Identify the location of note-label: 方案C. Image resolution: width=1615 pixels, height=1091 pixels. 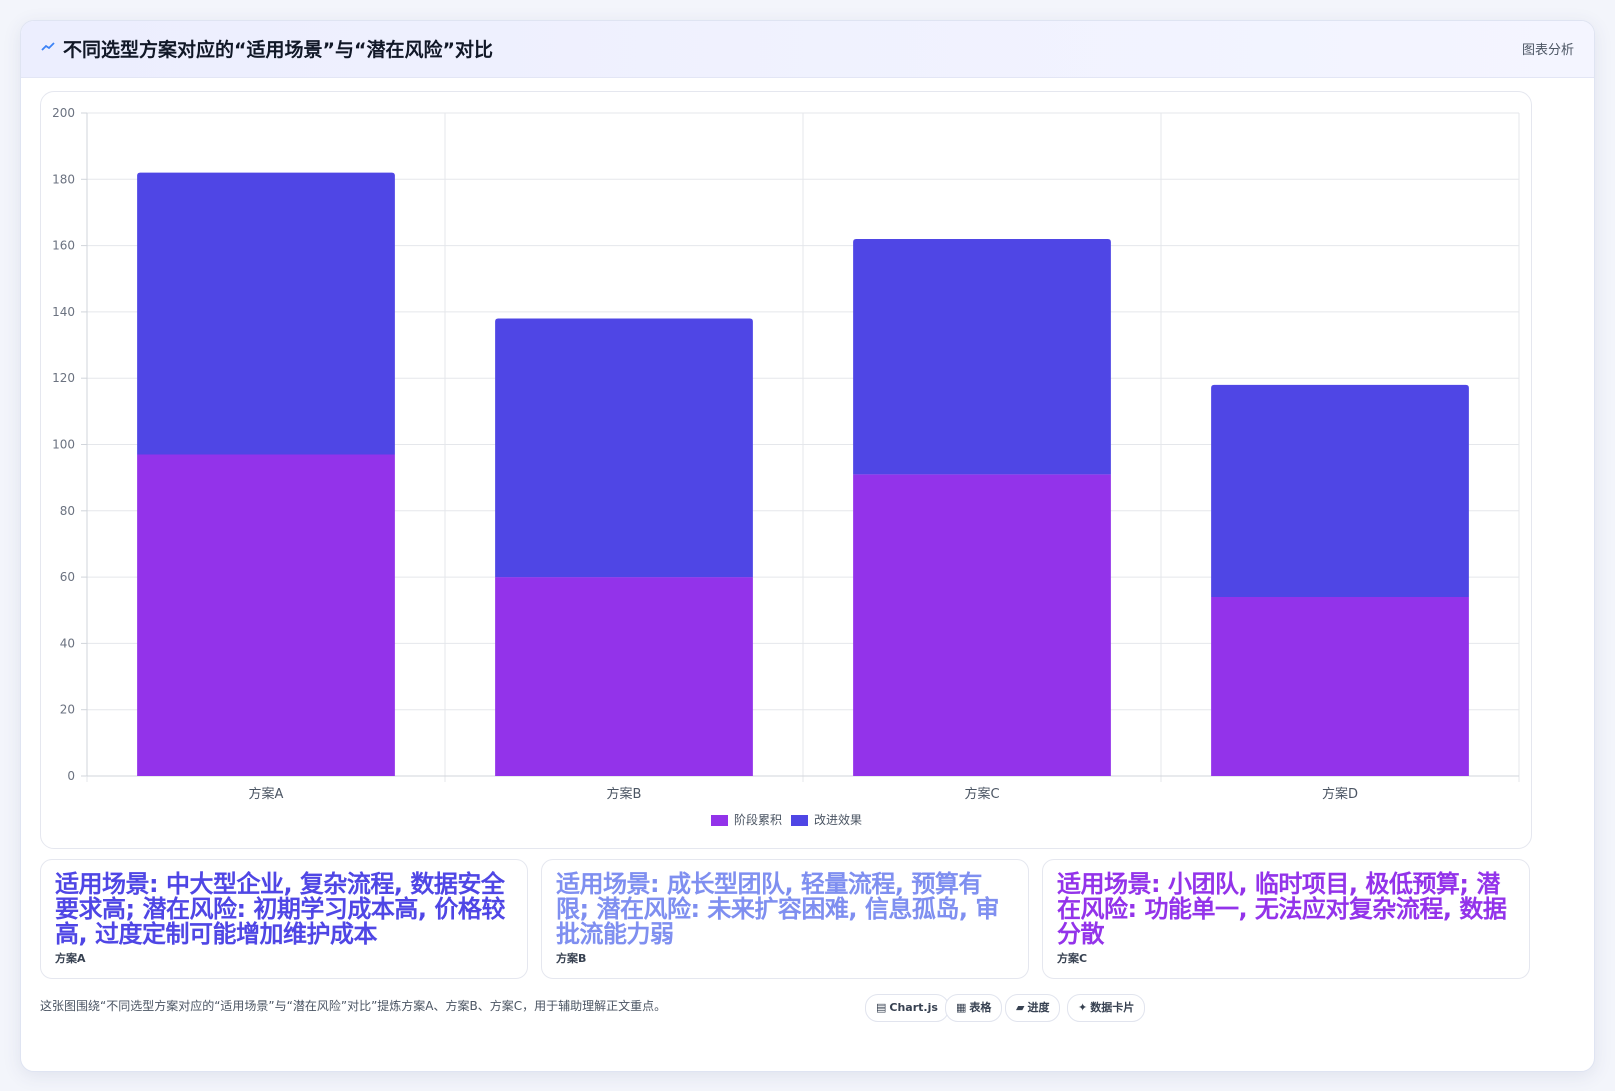
(1072, 958).